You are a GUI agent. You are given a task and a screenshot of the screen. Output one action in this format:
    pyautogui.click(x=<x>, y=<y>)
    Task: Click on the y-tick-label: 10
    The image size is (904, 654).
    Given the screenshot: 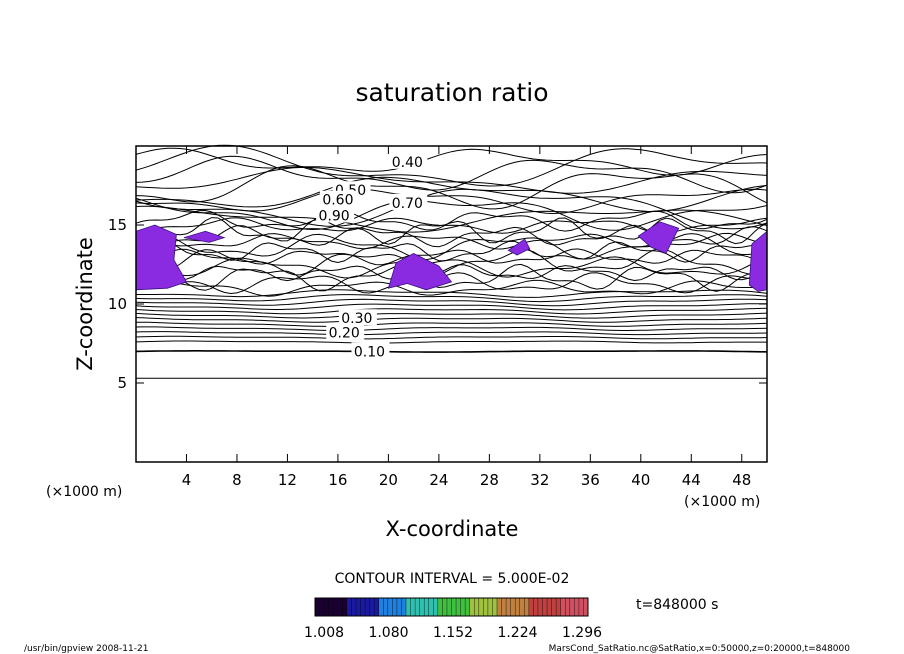 What is the action you would take?
    pyautogui.click(x=117, y=304)
    